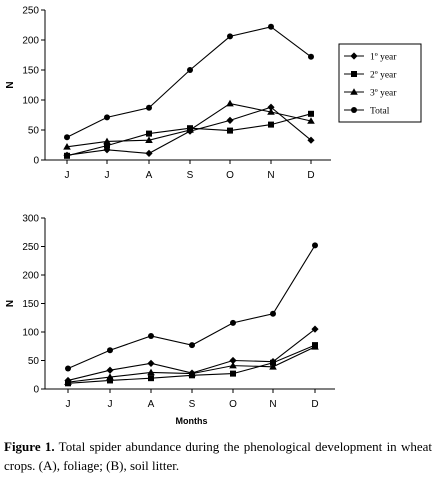 Image resolution: width=435 pixels, height=490 pixels. I want to click on chart-a-x-tick-label: S, so click(190, 175).